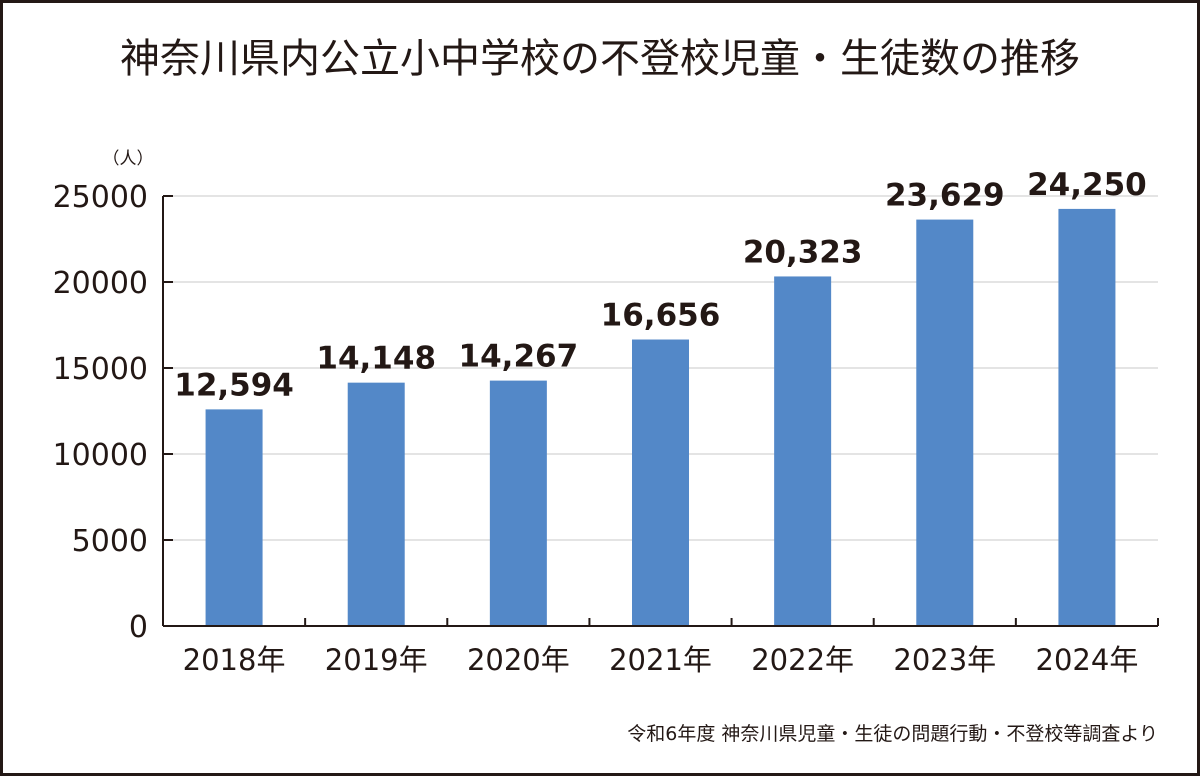 The width and height of the screenshot is (1200, 776). I want to click on y-tick-label: 25000, so click(100, 197).